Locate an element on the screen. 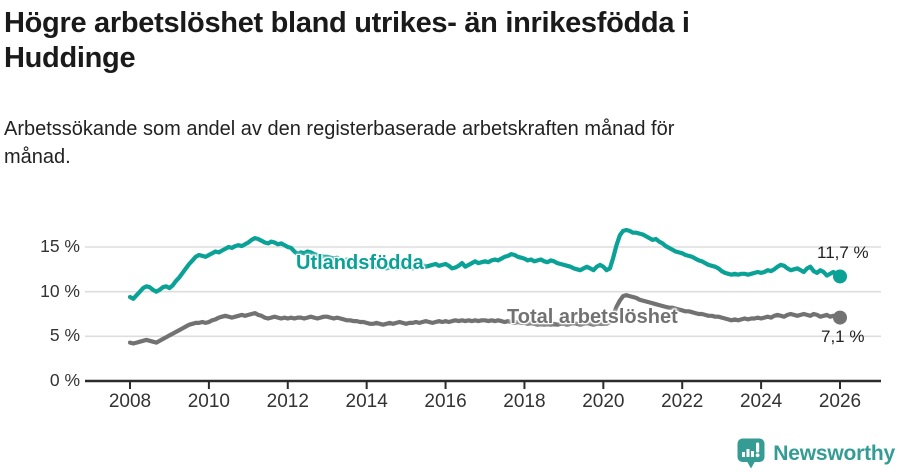  y-tick-label: 10 % is located at coordinates (60, 290).